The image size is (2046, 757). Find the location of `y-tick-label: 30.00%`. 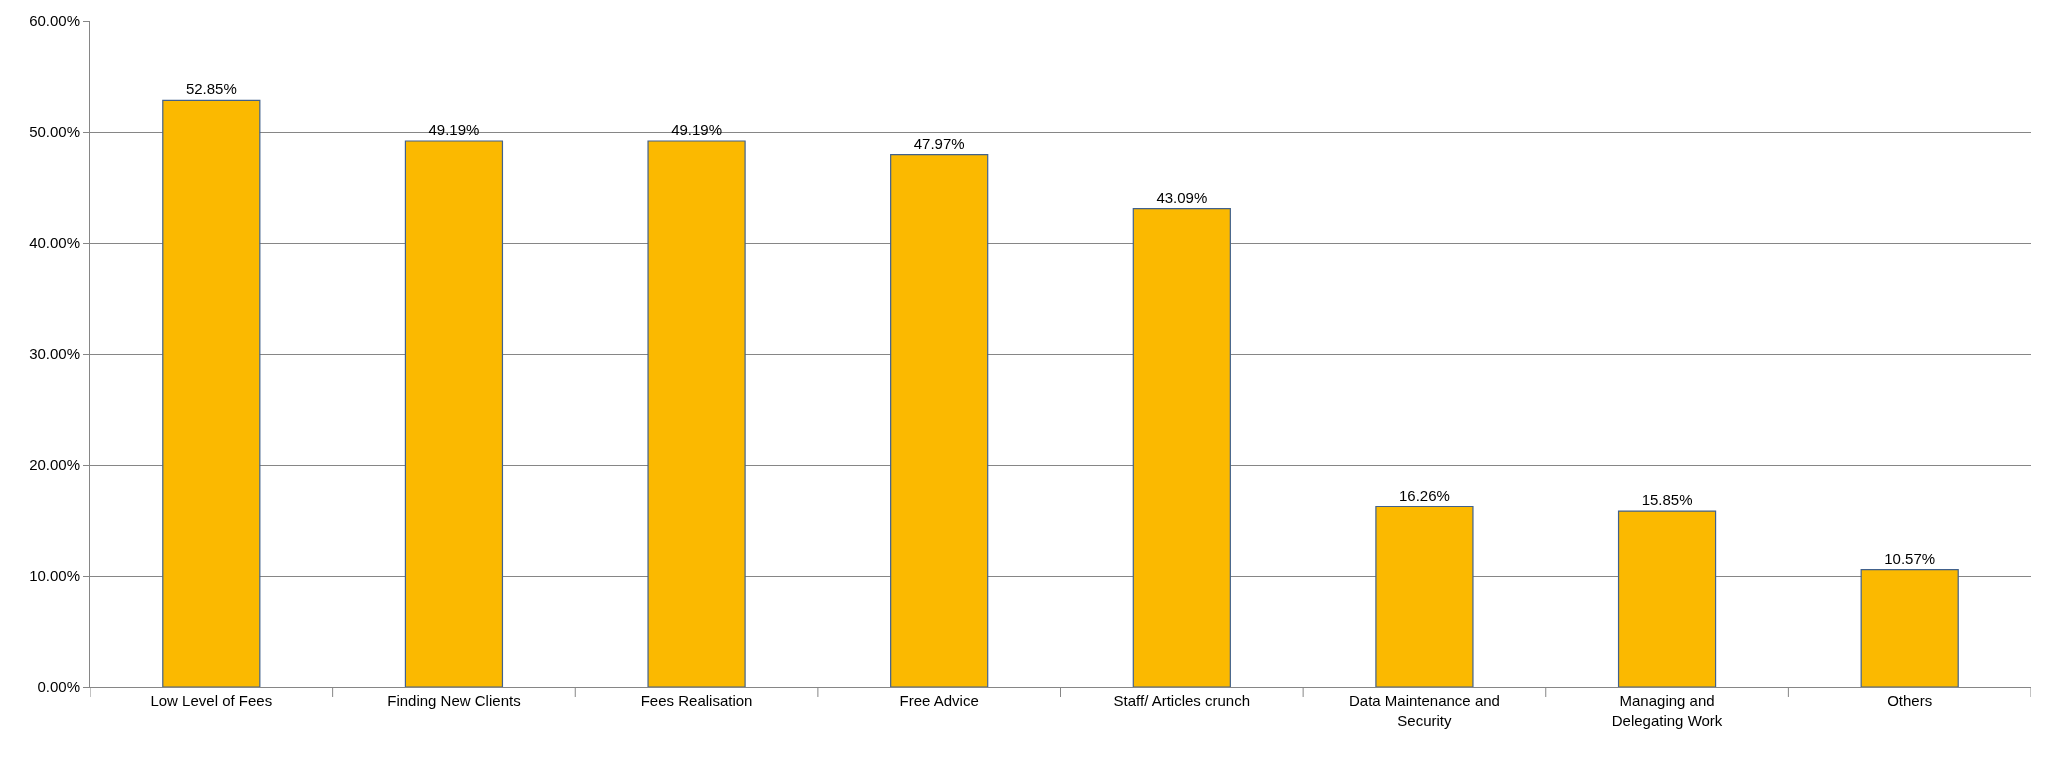

y-tick-label: 30.00% is located at coordinates (54, 354).